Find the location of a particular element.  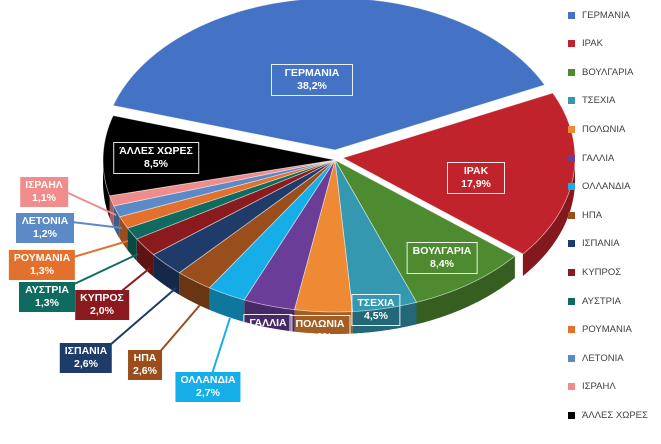

data-label-value: 4,5% is located at coordinates (376, 316).